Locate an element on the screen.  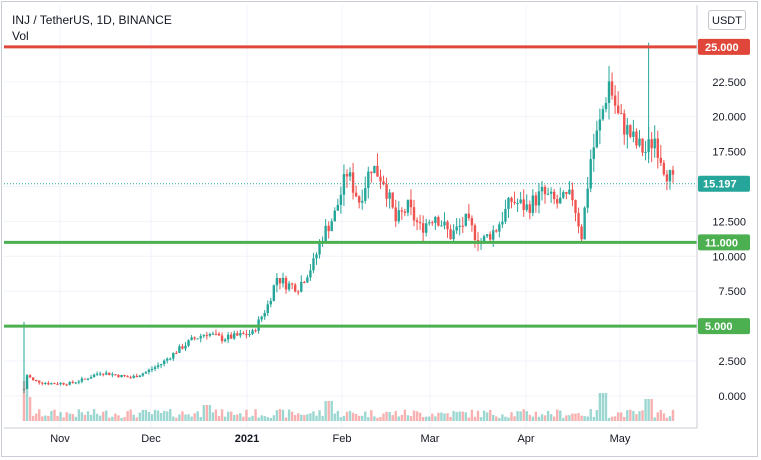
volume-label: Vol is located at coordinates (20, 36).